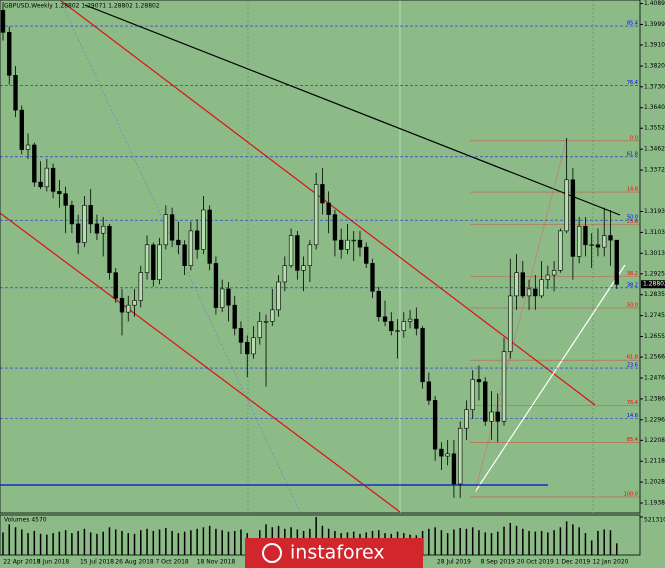 The width and height of the screenshot is (665, 568). I want to click on x-tick-label: 12 Jan 2020, so click(610, 562).